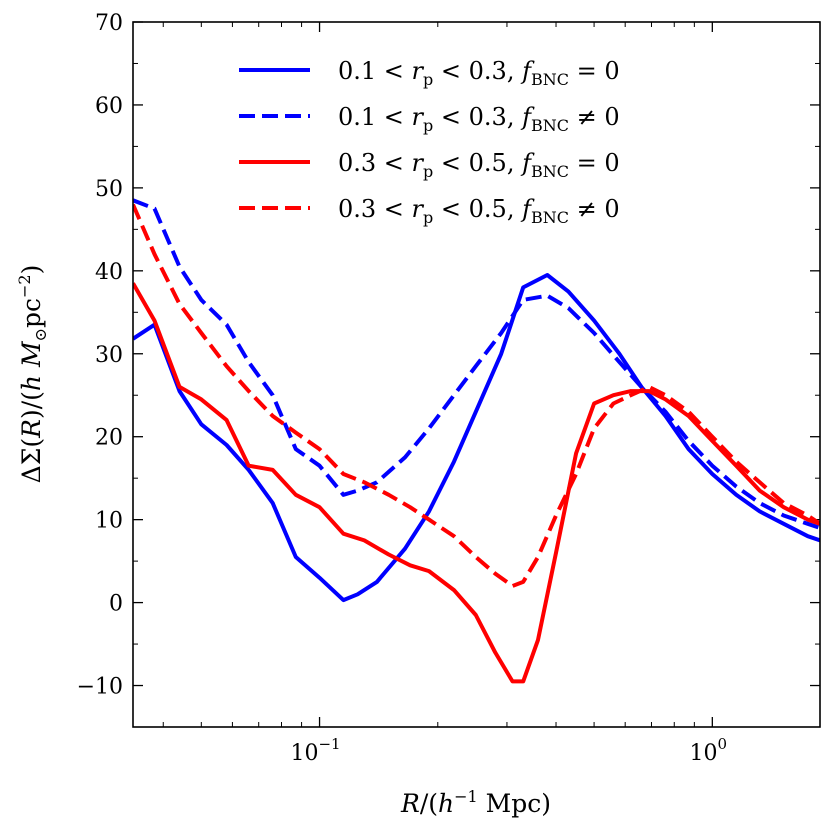 Image resolution: width=830 pixels, height=830 pixels. I want to click on y-tick-label: −10, so click(100, 687).